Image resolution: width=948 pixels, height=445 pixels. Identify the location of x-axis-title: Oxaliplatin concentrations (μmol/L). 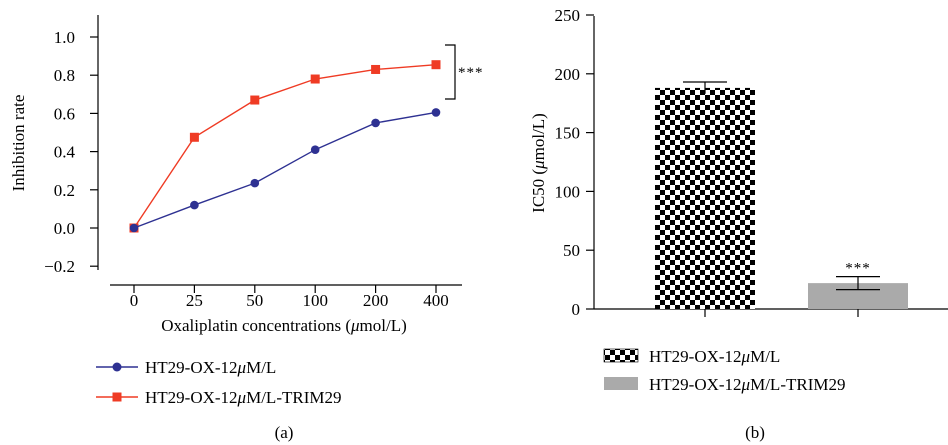
(284, 325).